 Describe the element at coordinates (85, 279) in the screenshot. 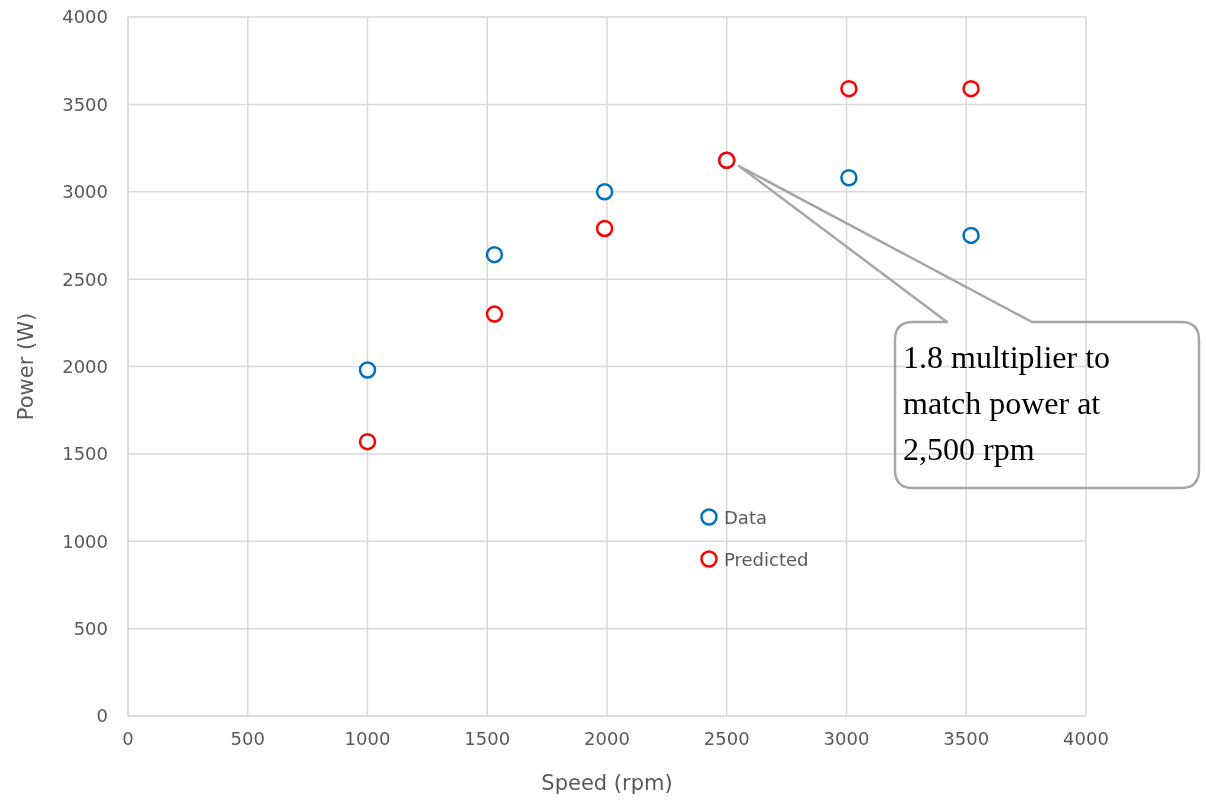

I see `y-tick-label: 2500` at that location.